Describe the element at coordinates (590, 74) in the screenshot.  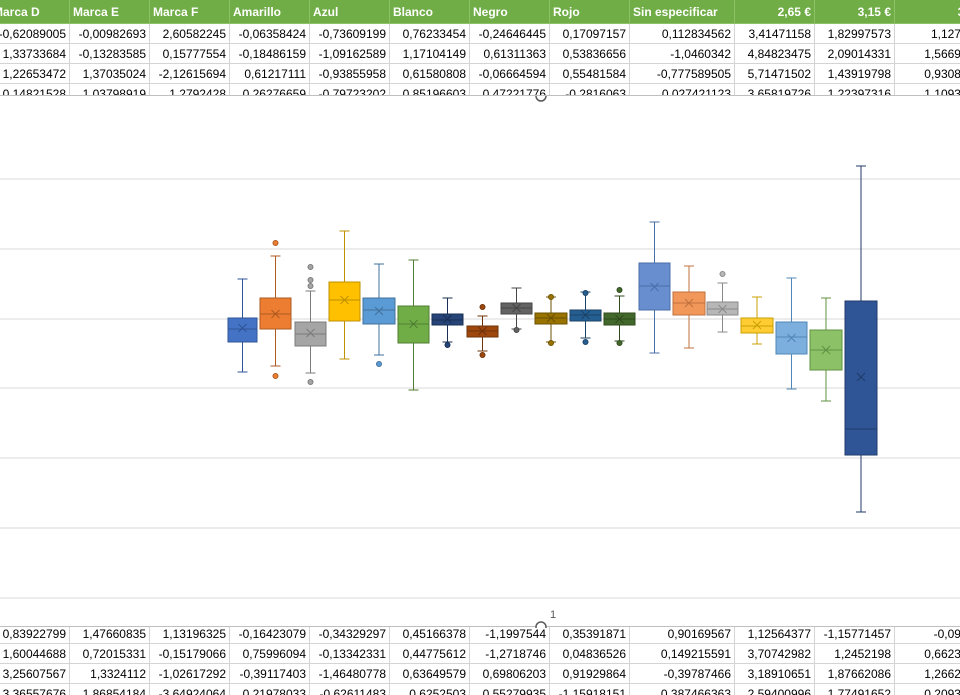
I see `cell: 0,55481584` at that location.